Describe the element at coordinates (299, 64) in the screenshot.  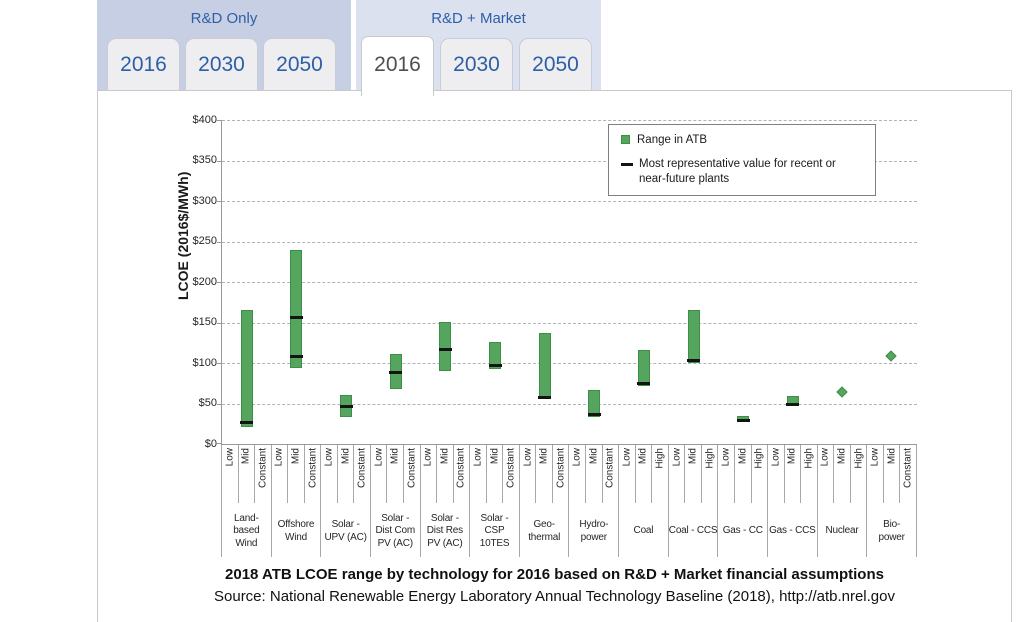
I see `tab-rd-only-2050: 2050` at that location.